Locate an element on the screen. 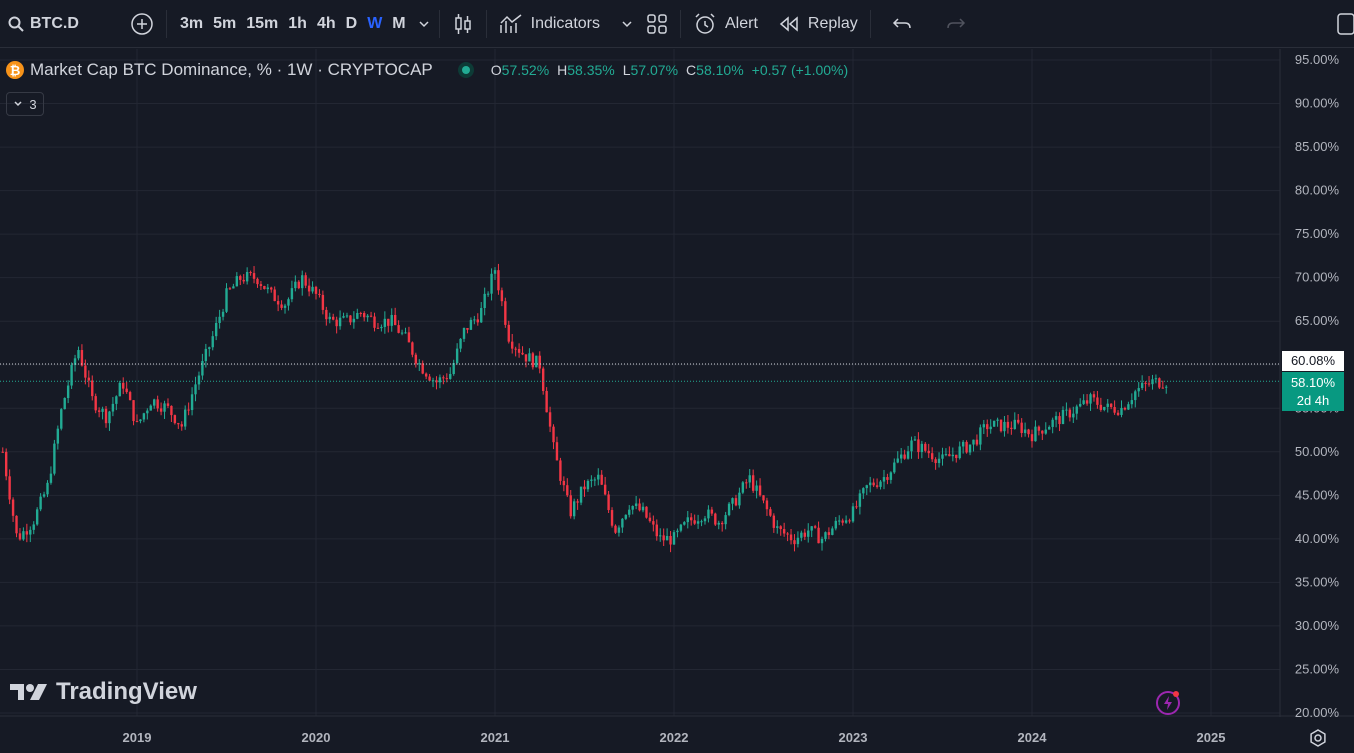  timeframe-m: M is located at coordinates (399, 23).